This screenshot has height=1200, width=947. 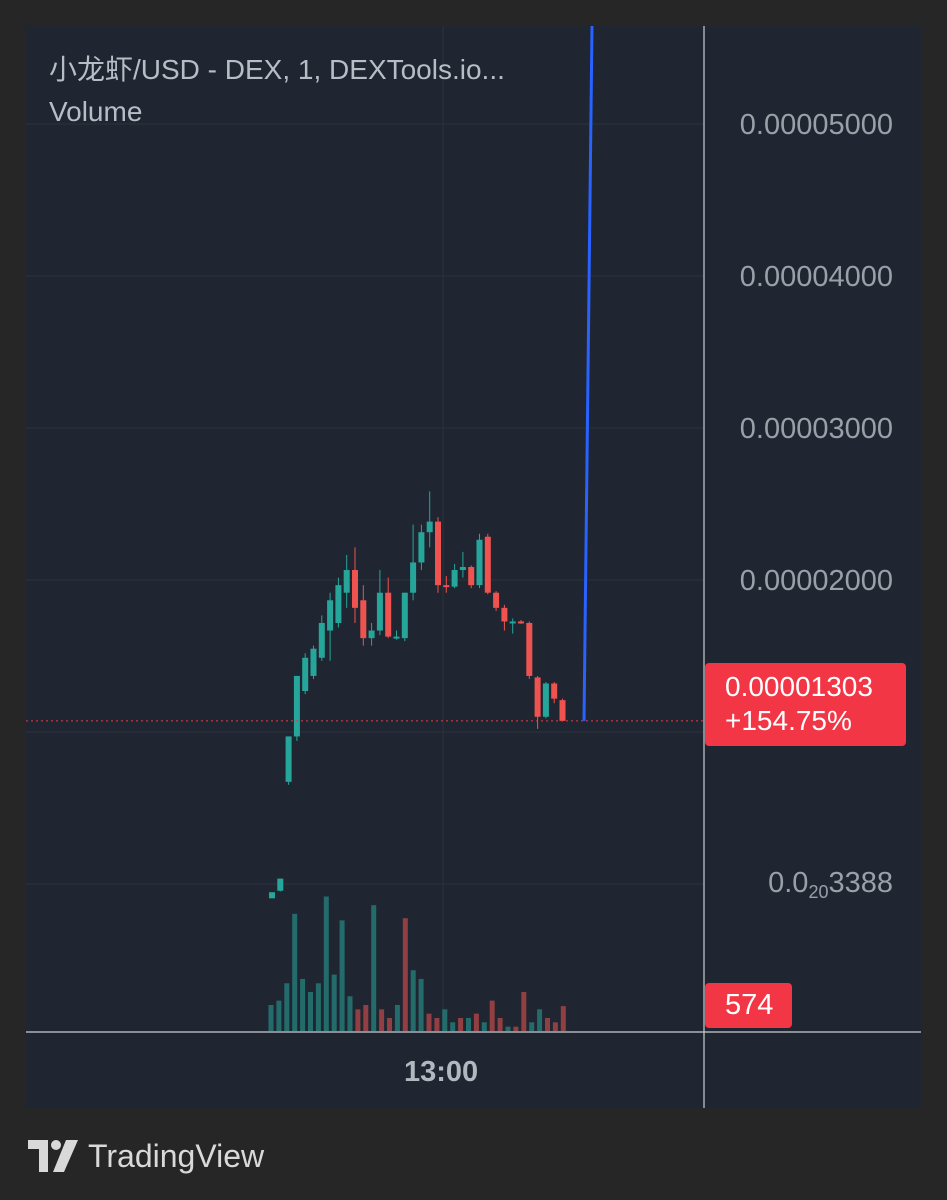 I want to click on last-price-value: 0.00001303, so click(x=799, y=686).